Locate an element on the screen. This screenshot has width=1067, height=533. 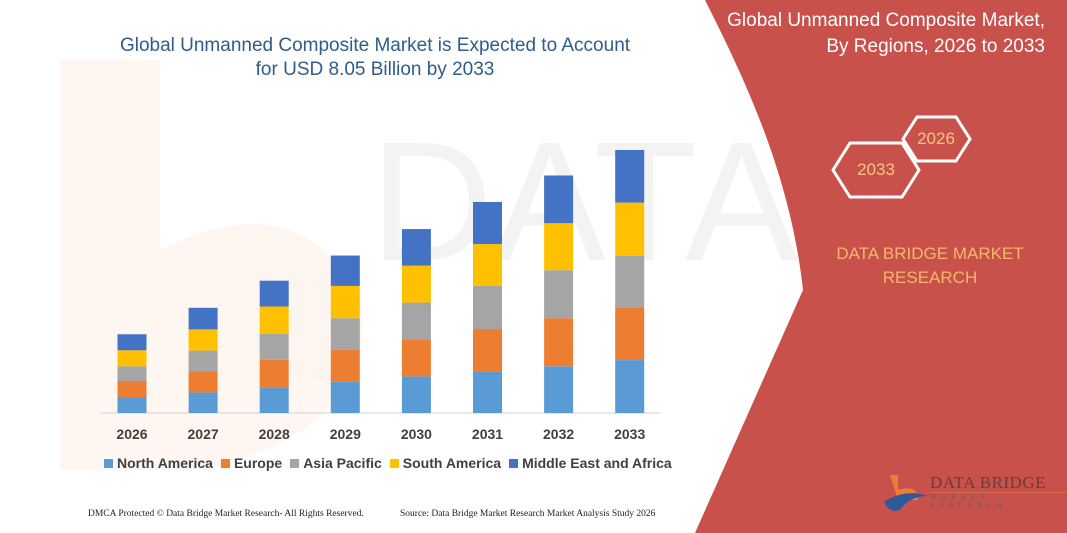
bar-segment-2026-middle-east-and-africa is located at coordinates (132, 342).